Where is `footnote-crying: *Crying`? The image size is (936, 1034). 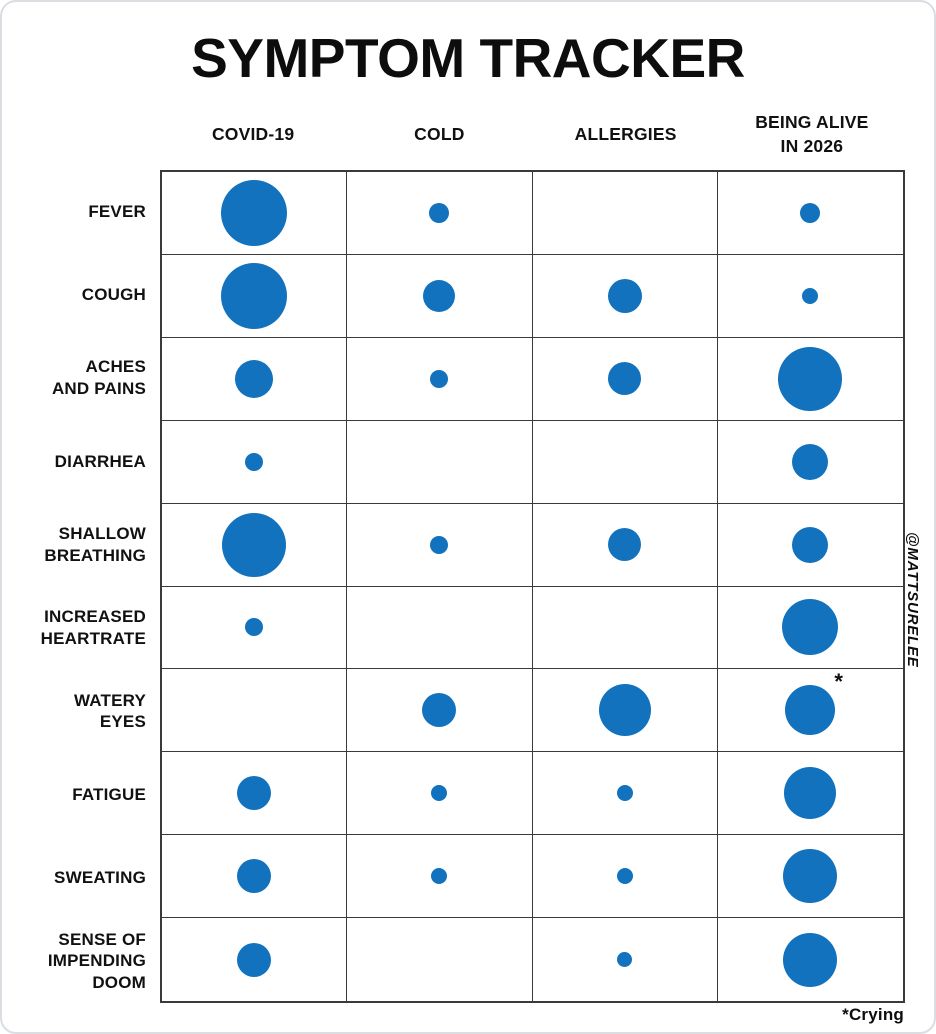
footnote-crying: *Crying is located at coordinates (873, 1014).